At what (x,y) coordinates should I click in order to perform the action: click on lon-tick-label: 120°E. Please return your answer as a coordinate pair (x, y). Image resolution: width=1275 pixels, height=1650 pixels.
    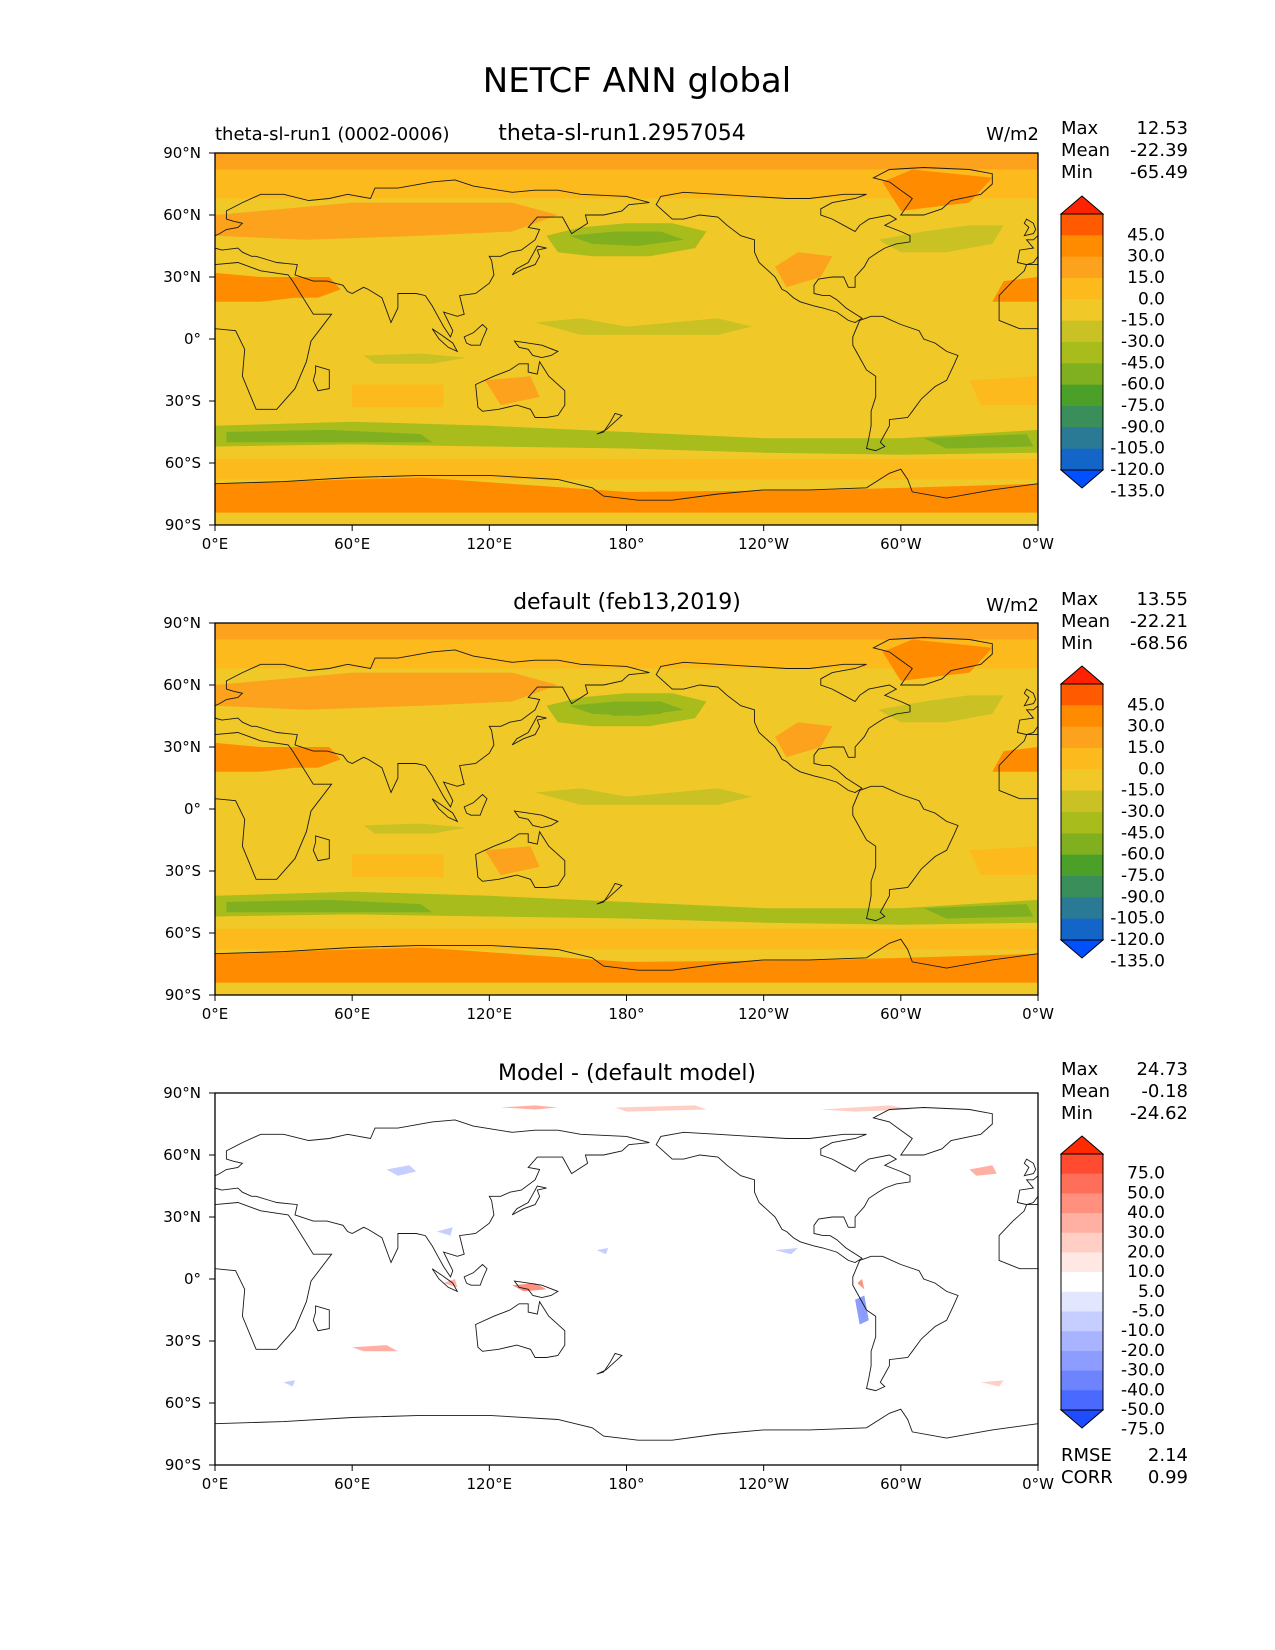
    Looking at the image, I should click on (490, 1014).